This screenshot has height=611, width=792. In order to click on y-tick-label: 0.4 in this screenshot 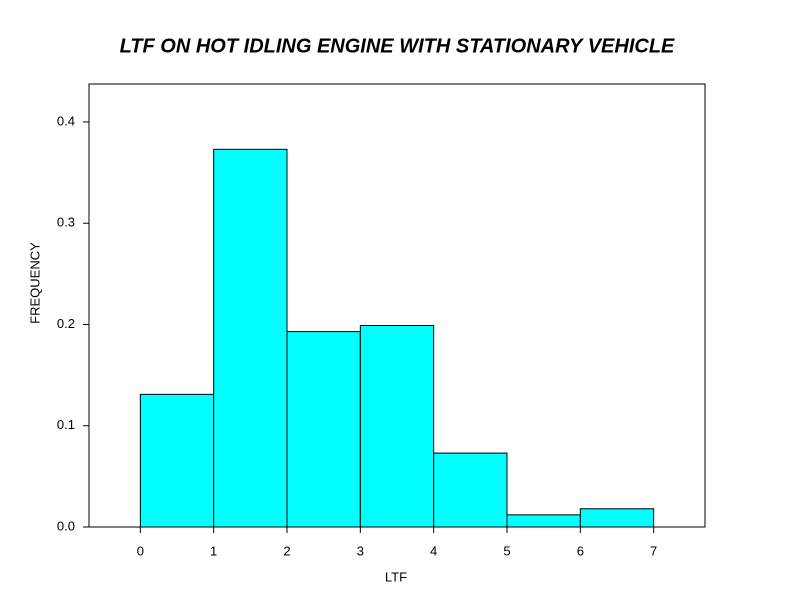, I will do `click(66, 120)`.